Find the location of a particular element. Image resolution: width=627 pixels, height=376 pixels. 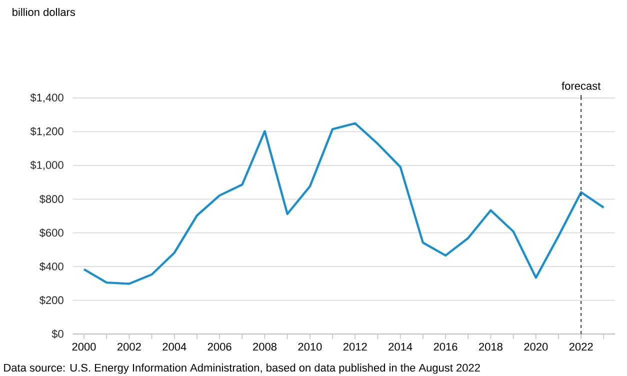

source-note: Data source: U.S. Energy Information Administration, based on data published in the August 2022 is located at coordinates (242, 369).